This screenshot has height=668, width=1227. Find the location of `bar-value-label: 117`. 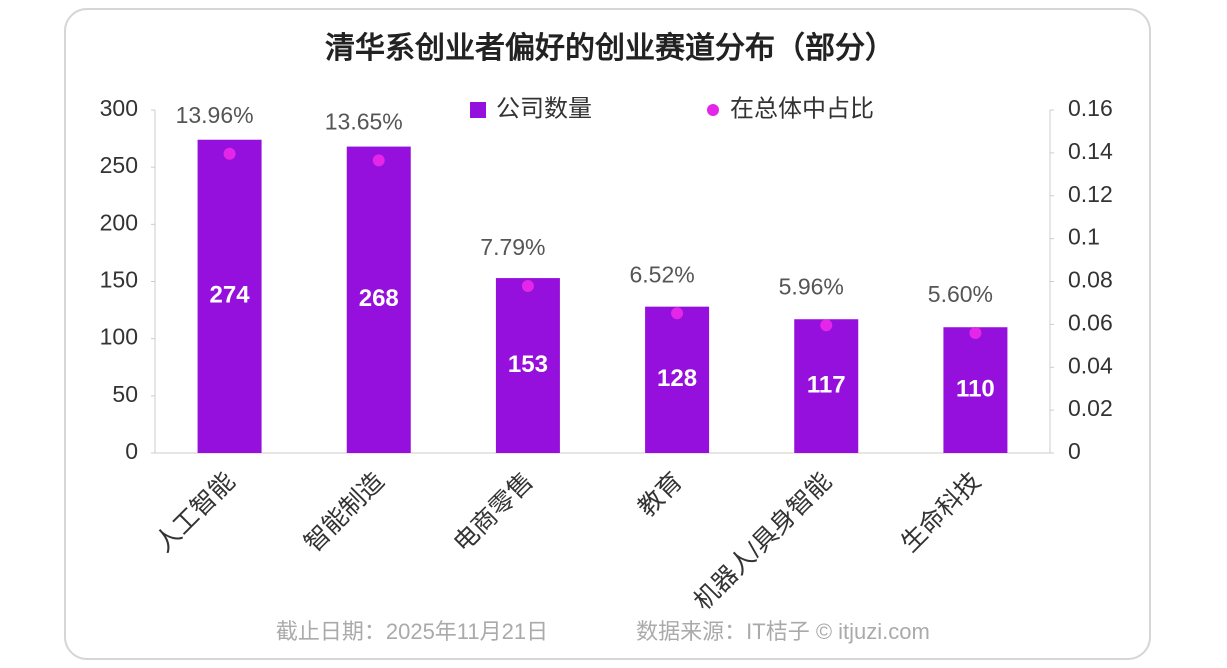

bar-value-label: 117 is located at coordinates (826, 384).